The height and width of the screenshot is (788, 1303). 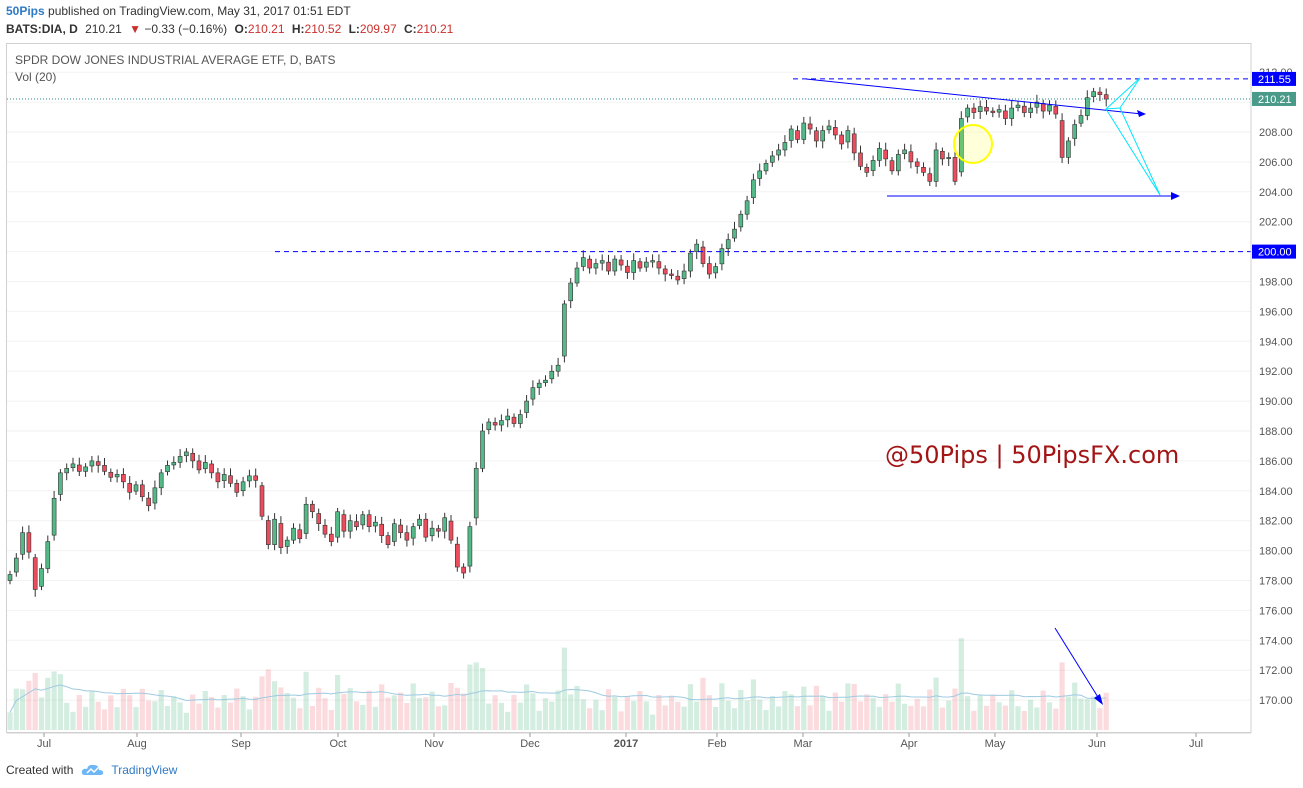 I want to click on time-tick-label: Jul, so click(x=44, y=744).